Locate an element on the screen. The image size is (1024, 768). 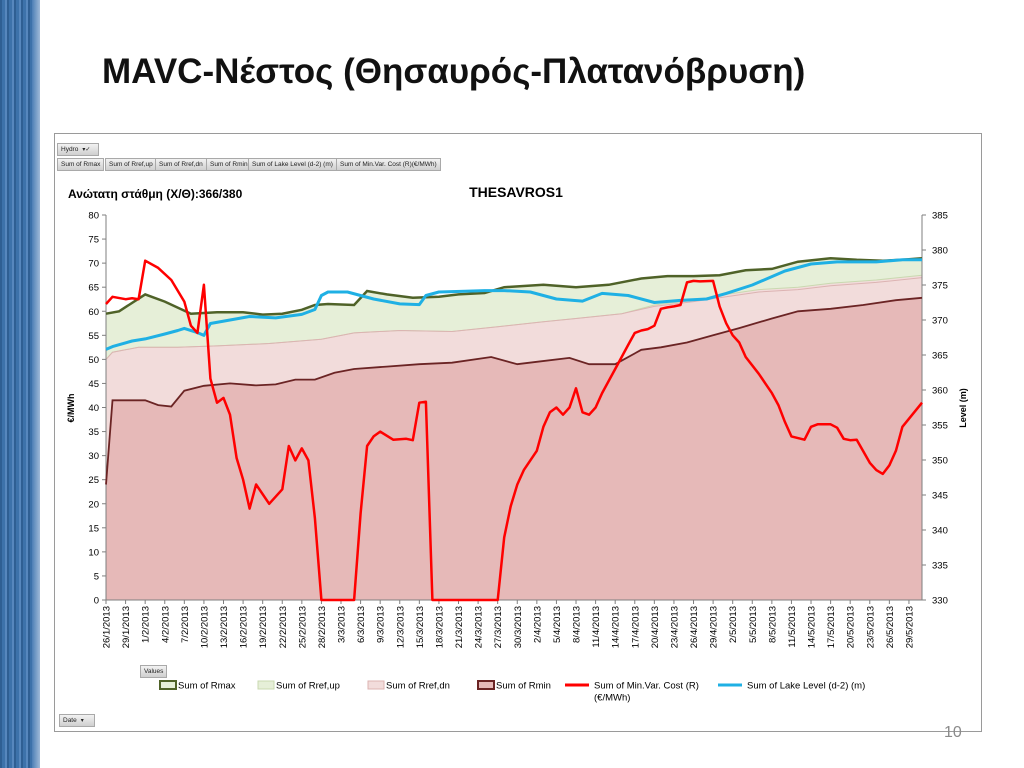
x-tick-label: 29/4/2013 is located at coordinates (714, 627).